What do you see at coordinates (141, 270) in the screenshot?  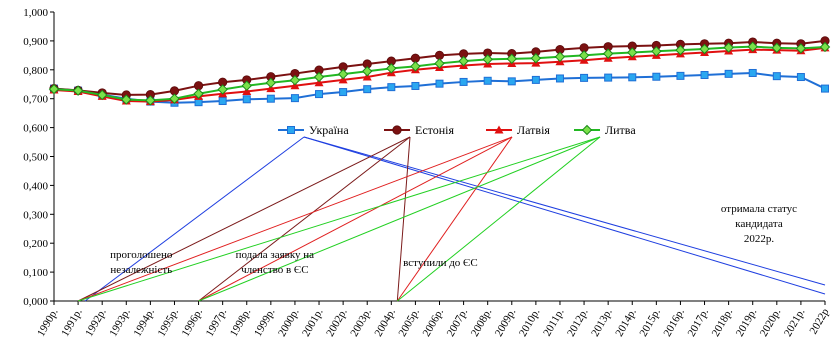 I see `annotation-line: незалежність` at bounding box center [141, 270].